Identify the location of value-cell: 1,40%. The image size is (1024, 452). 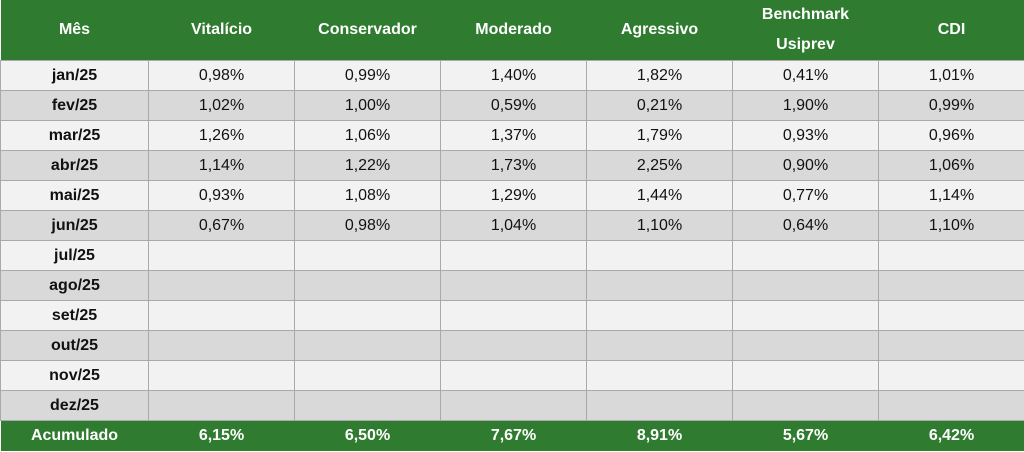
(513, 75).